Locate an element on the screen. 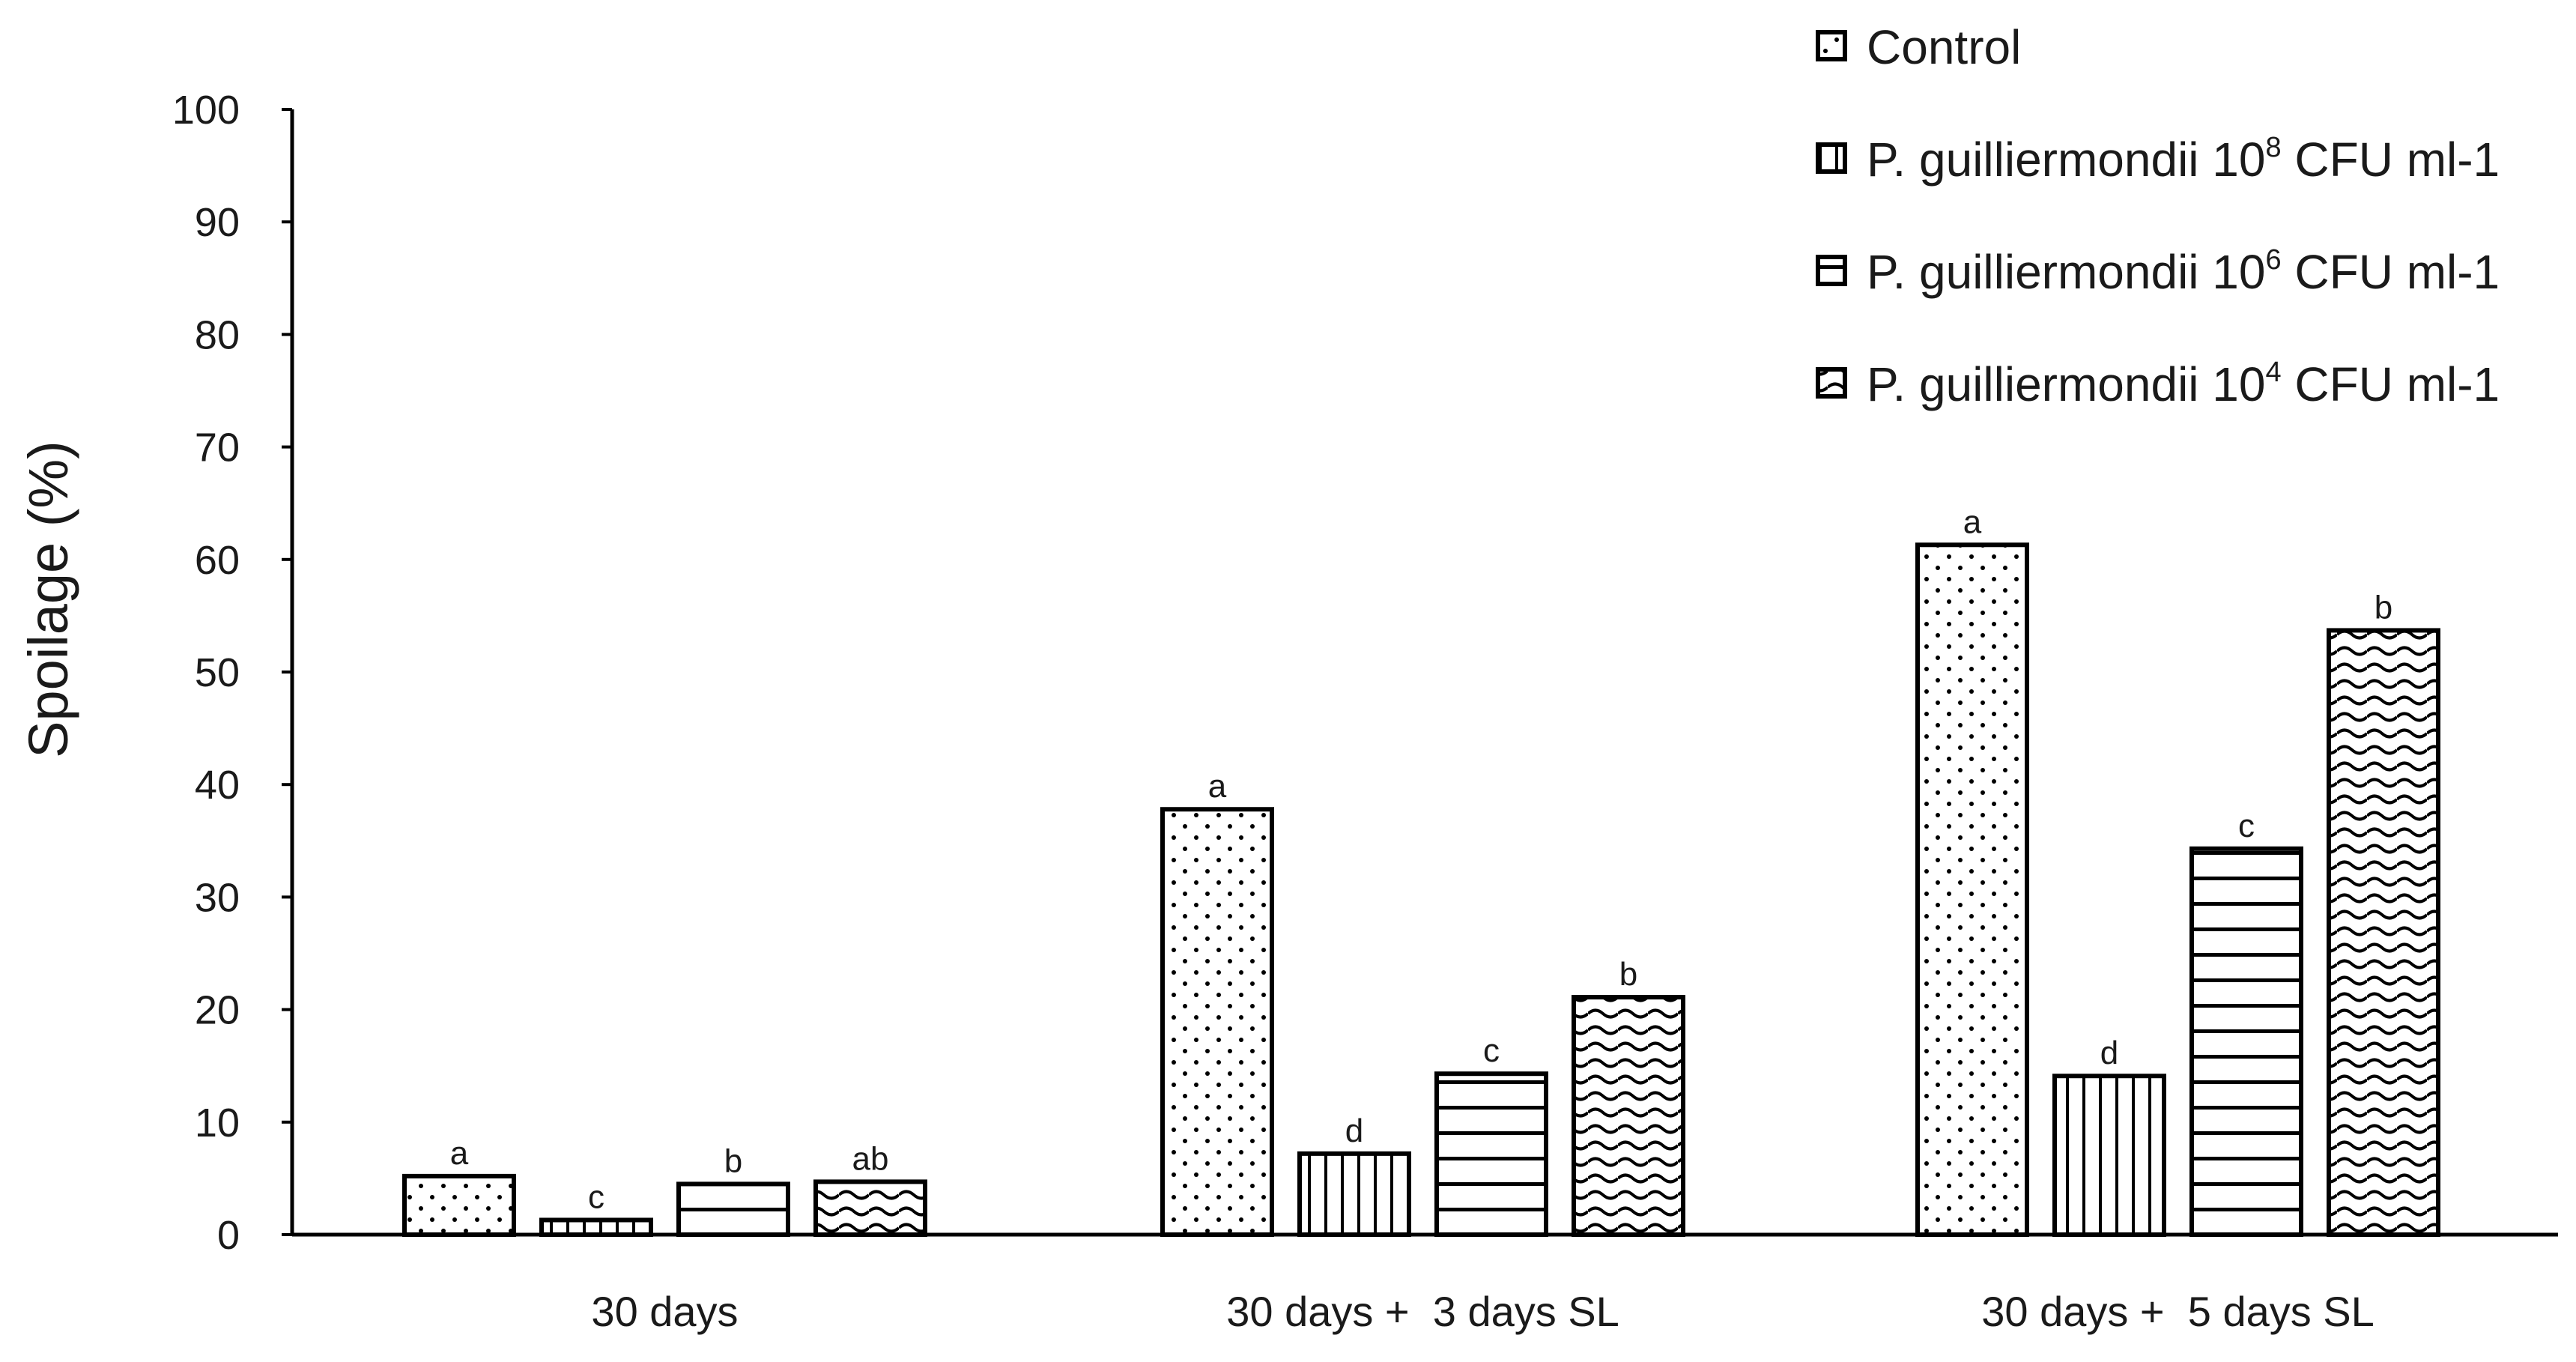 Image resolution: width=2576 pixels, height=1362 pixels. y-tick-label: 10 is located at coordinates (218, 1123).